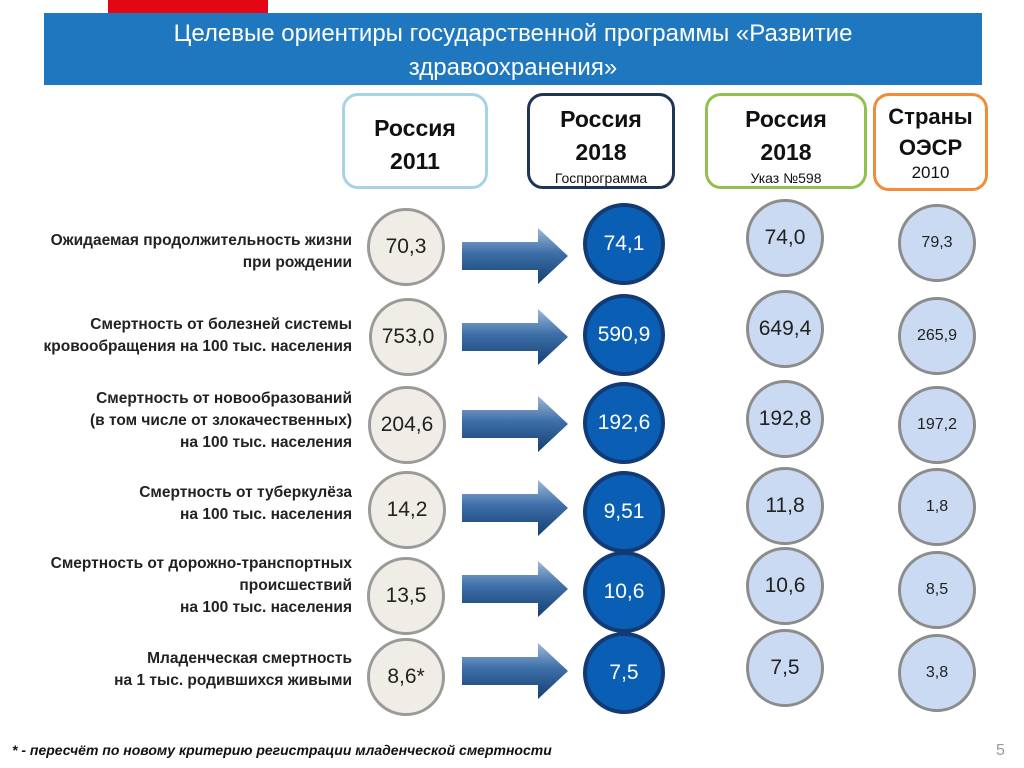  Describe the element at coordinates (785, 586) in the screenshot. I see `value-russia-2018-decree: 10,6` at that location.